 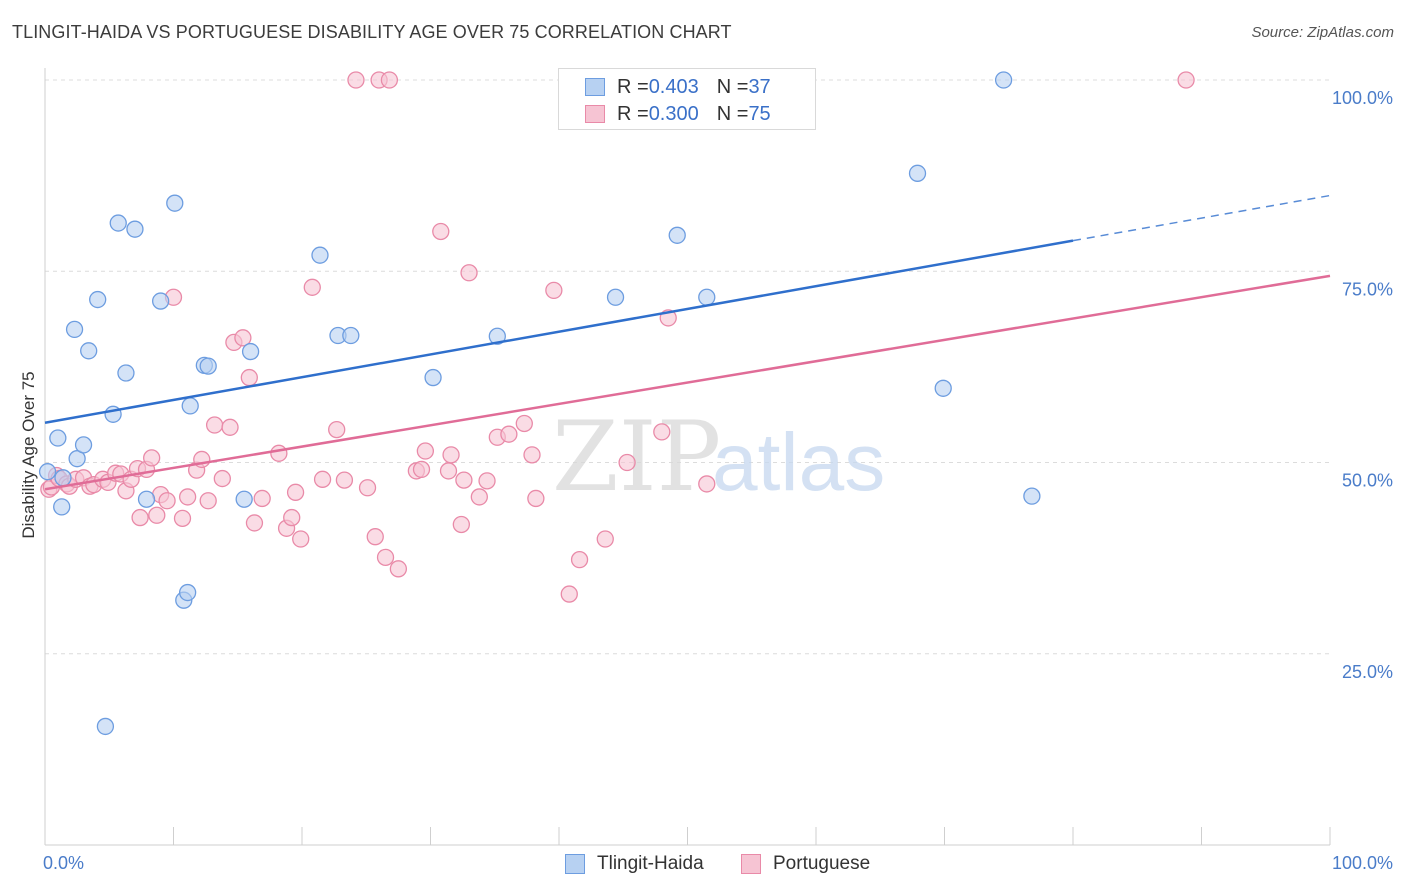 I want to click on trend-line-tlingit-haida-extension, so click(x=1201, y=218).